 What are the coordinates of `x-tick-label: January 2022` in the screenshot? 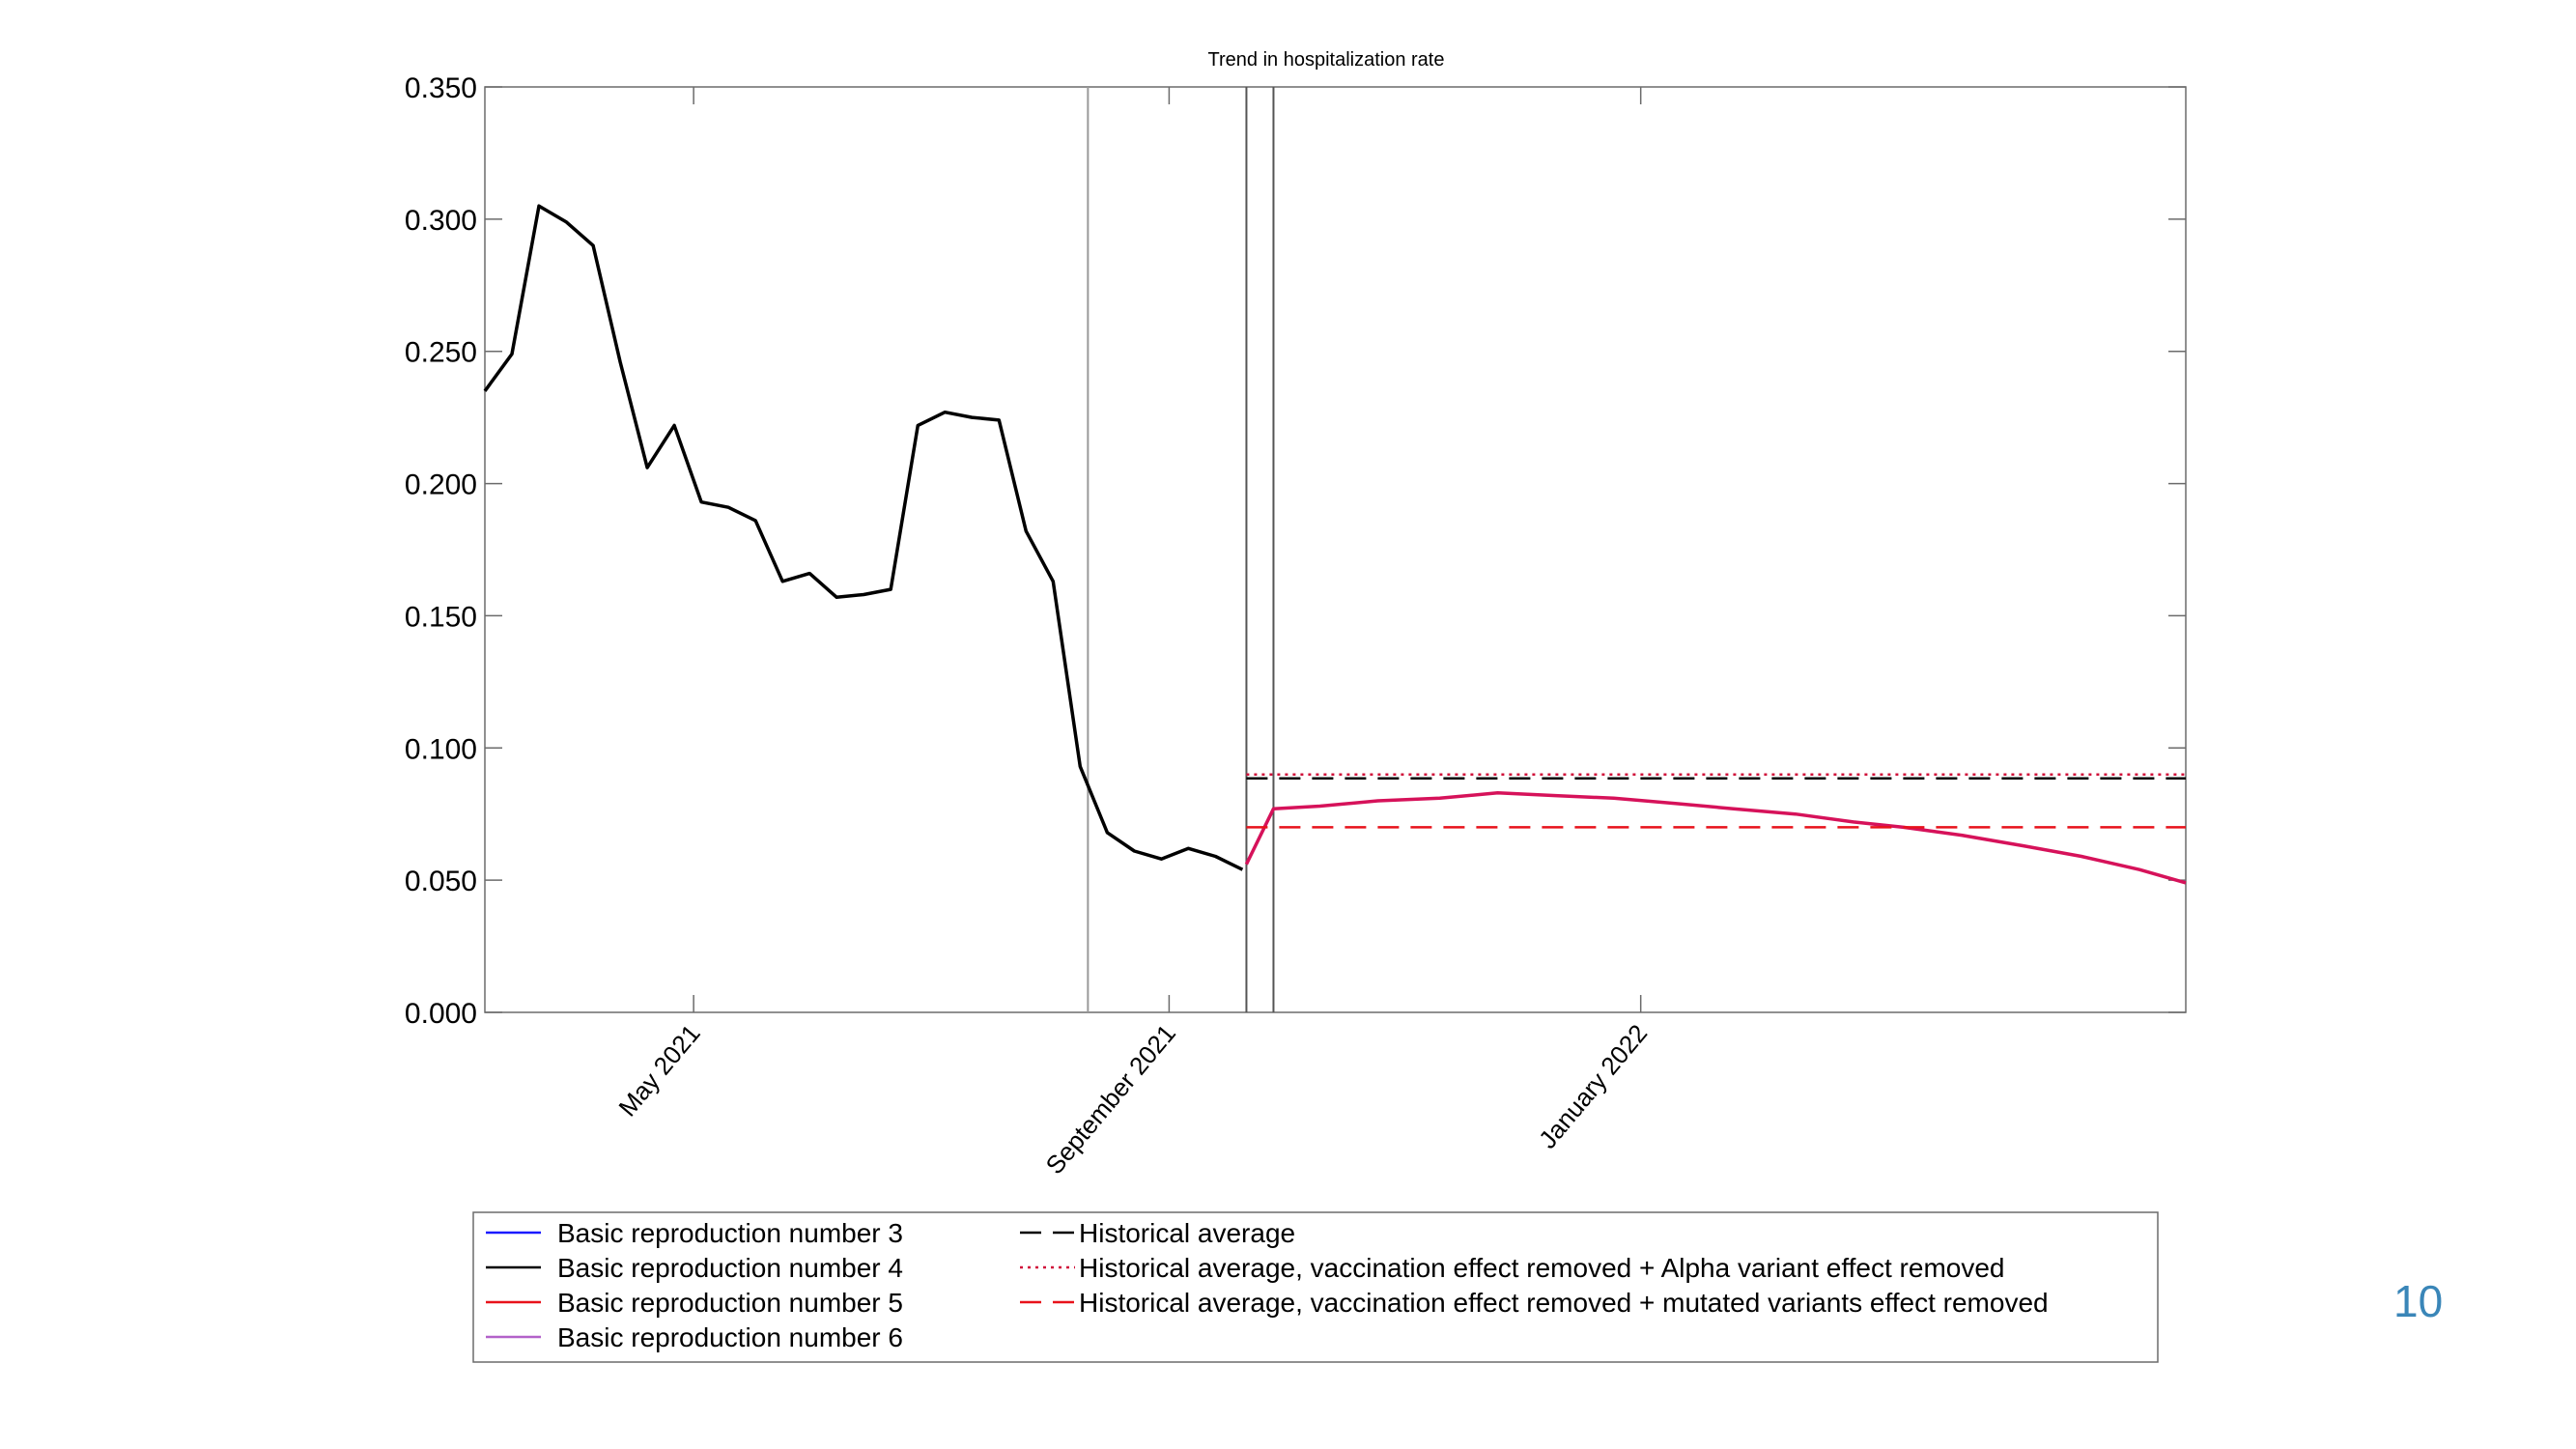 It's located at (1593, 1086).